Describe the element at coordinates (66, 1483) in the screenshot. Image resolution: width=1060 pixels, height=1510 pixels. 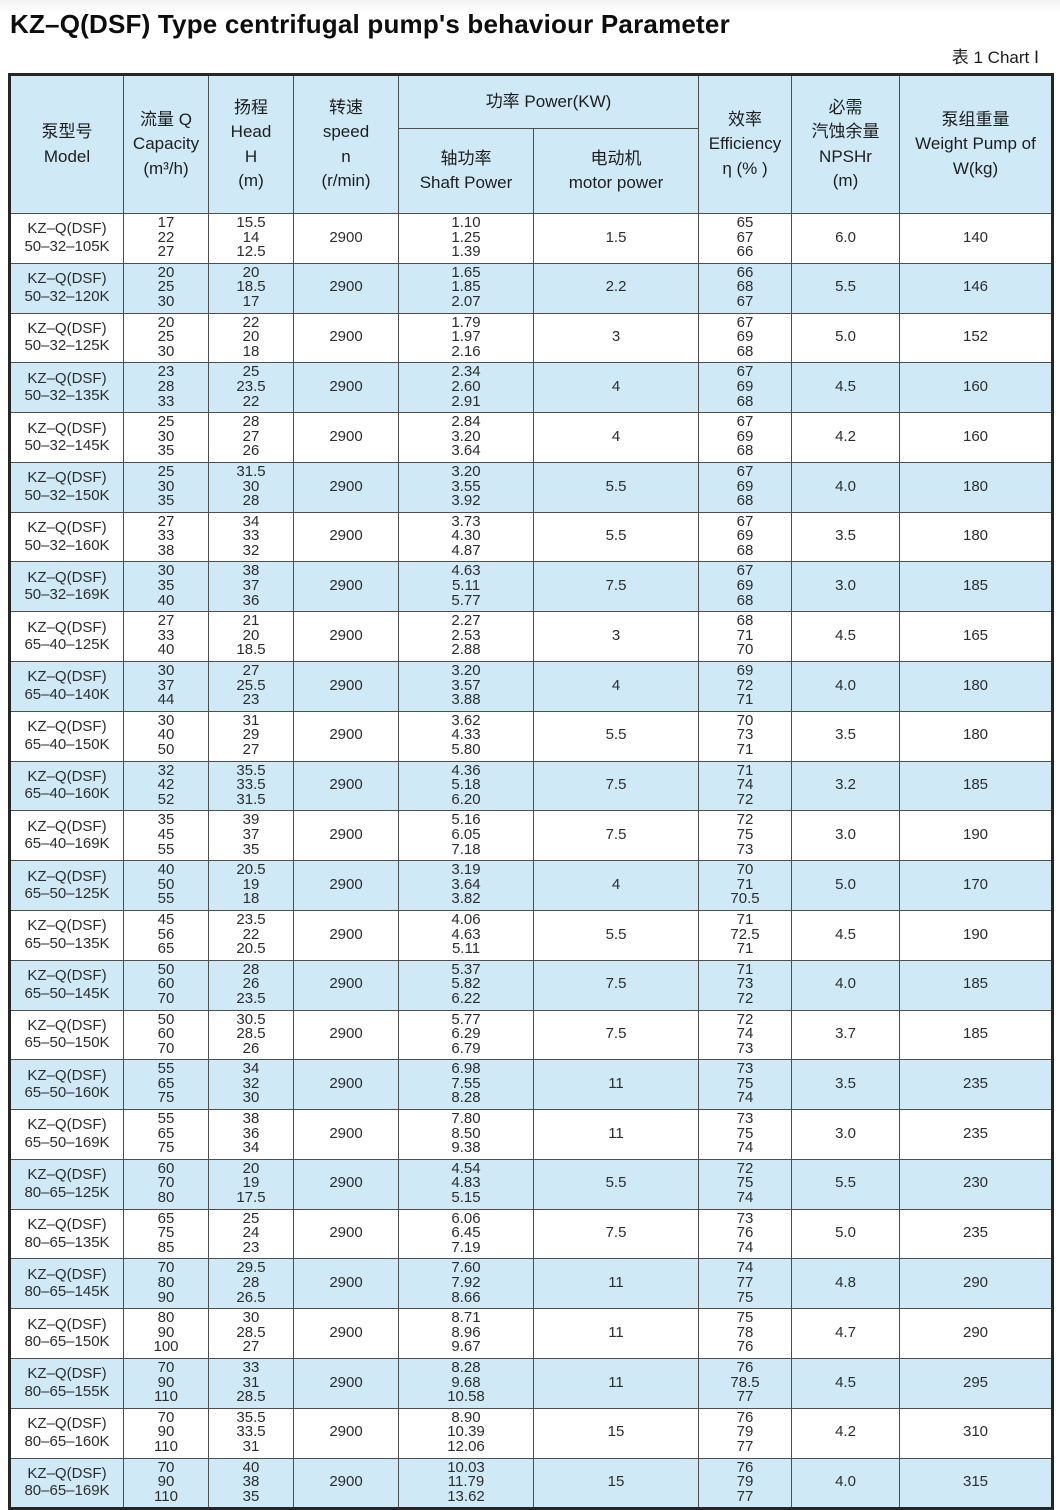
I see `cell-model: KZ–Q(DSF) 80–65–169K` at that location.